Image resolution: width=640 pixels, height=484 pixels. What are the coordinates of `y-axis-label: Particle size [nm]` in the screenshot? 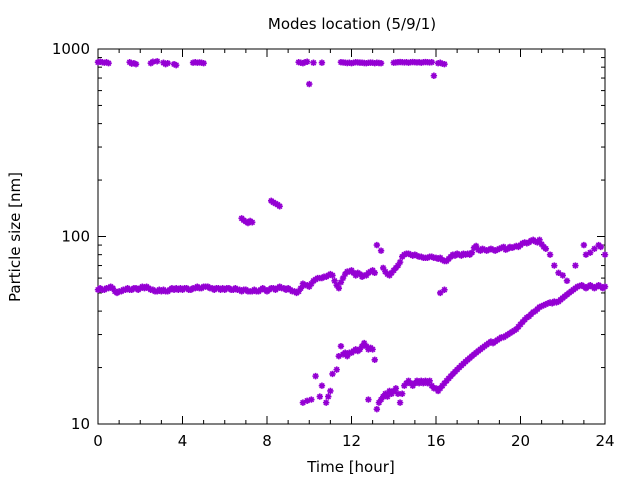 It's located at (15, 237).